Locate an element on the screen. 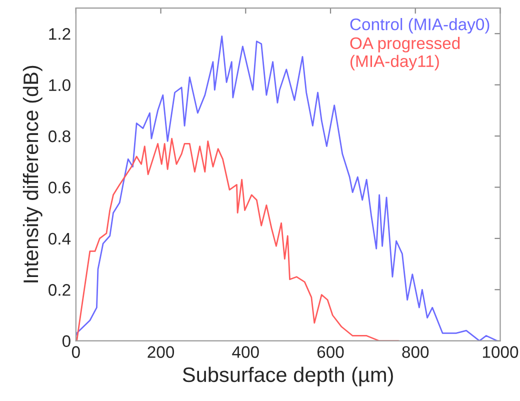 The width and height of the screenshot is (520, 401). x-tick-label: 800 is located at coordinates (415, 352).